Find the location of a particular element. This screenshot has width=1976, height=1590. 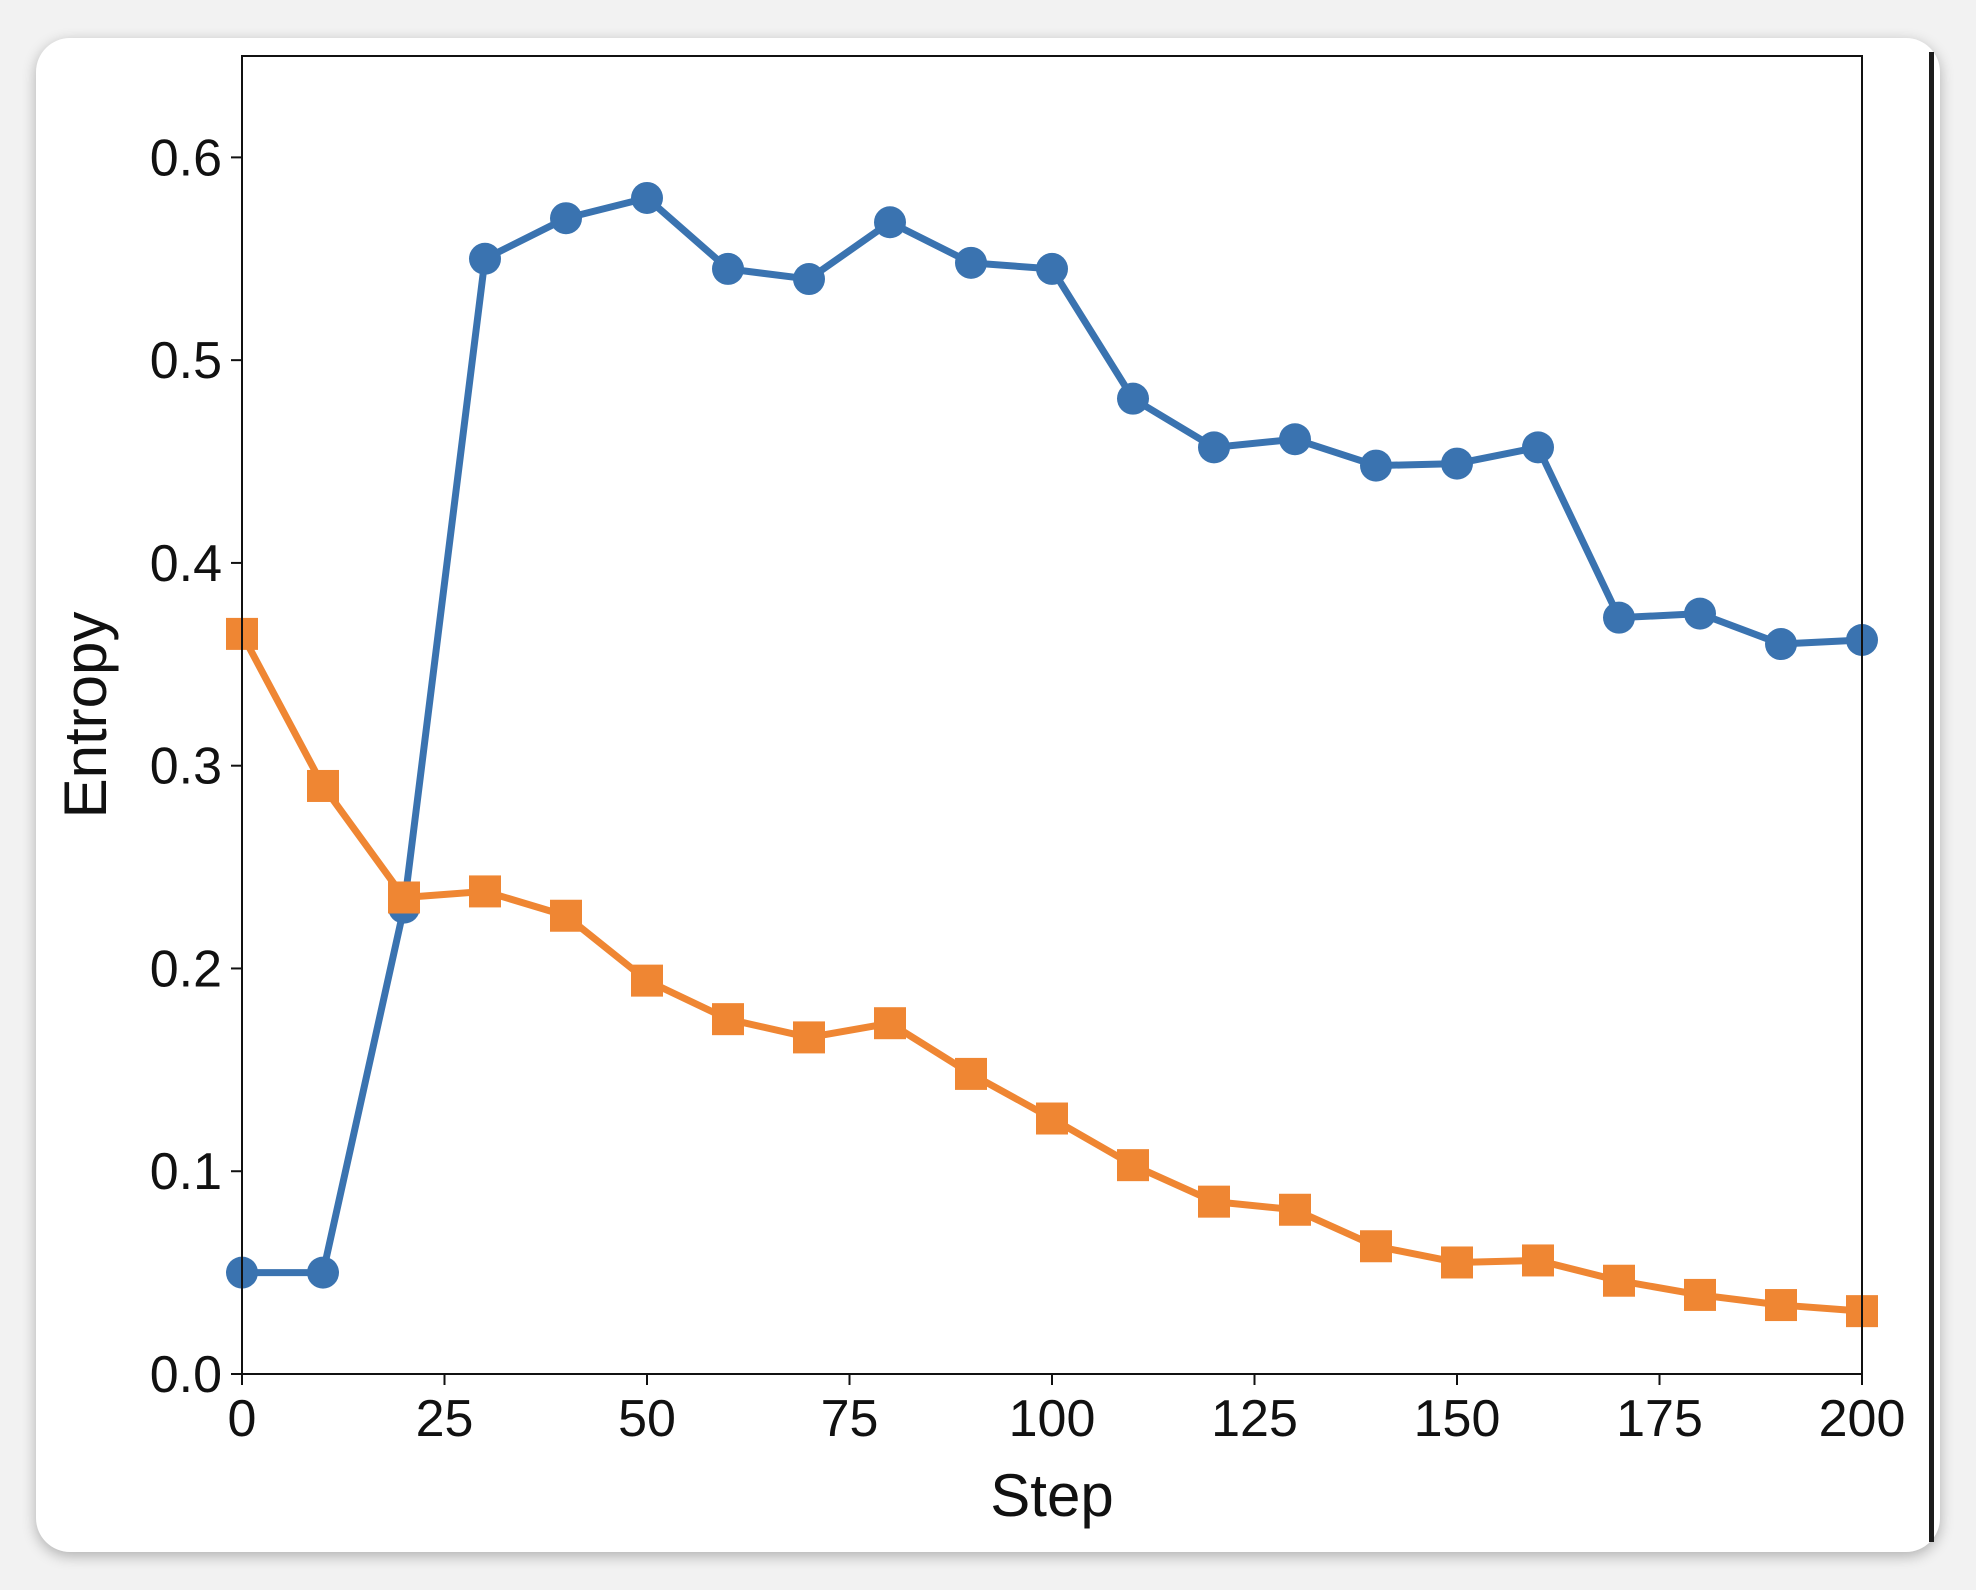

y-tick-label: 0.2 is located at coordinates (186, 969).